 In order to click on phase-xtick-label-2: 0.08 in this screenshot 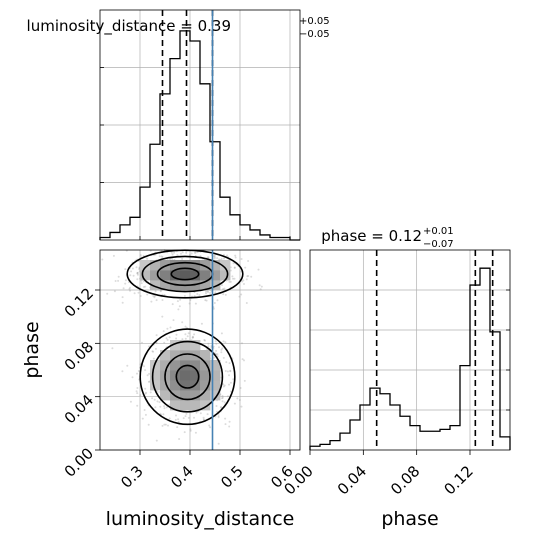, I will do `click(405, 480)`.